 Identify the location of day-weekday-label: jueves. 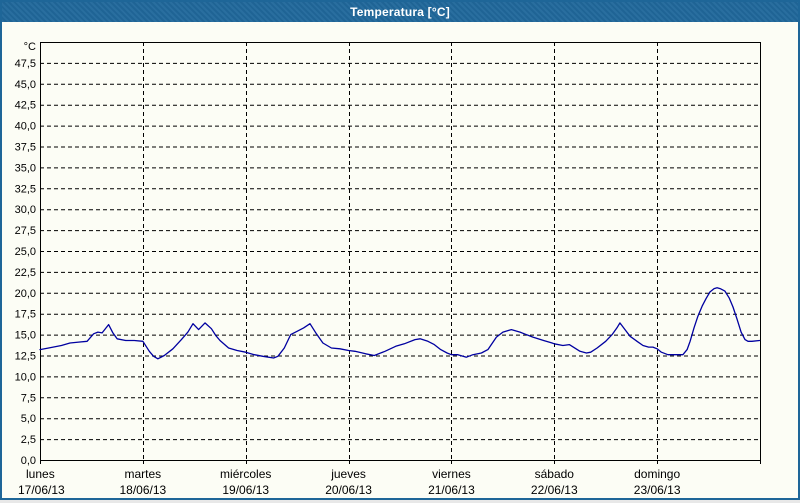
(348, 474).